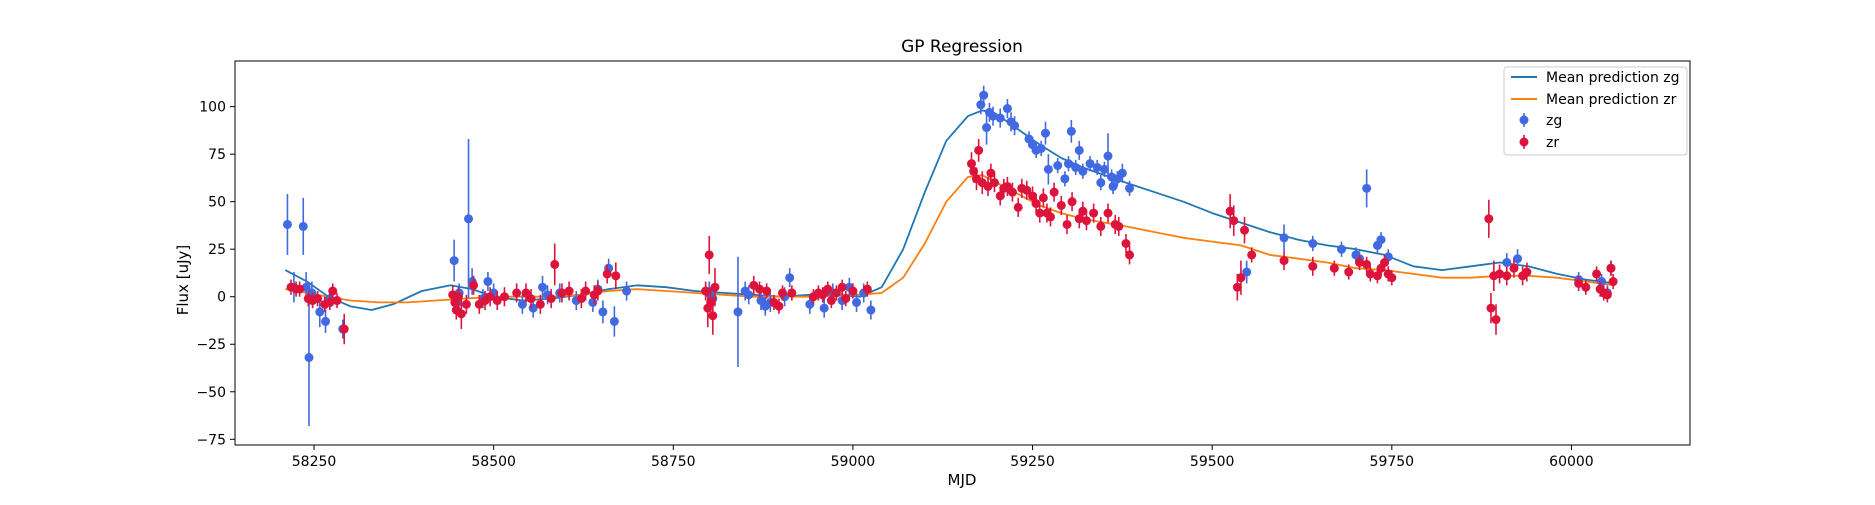 Image resolution: width=1875 pixels, height=505 pixels. I want to click on y-tick-label: −25, so click(211, 345).